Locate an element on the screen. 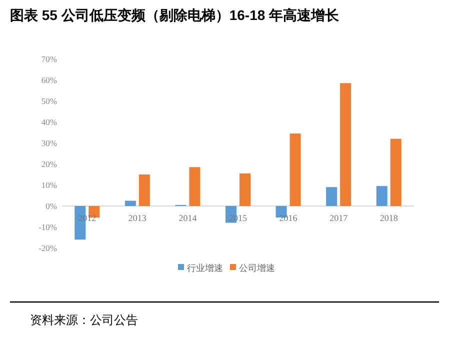 This screenshot has height=338, width=449. x-tick-label: 2018 is located at coordinates (389, 218).